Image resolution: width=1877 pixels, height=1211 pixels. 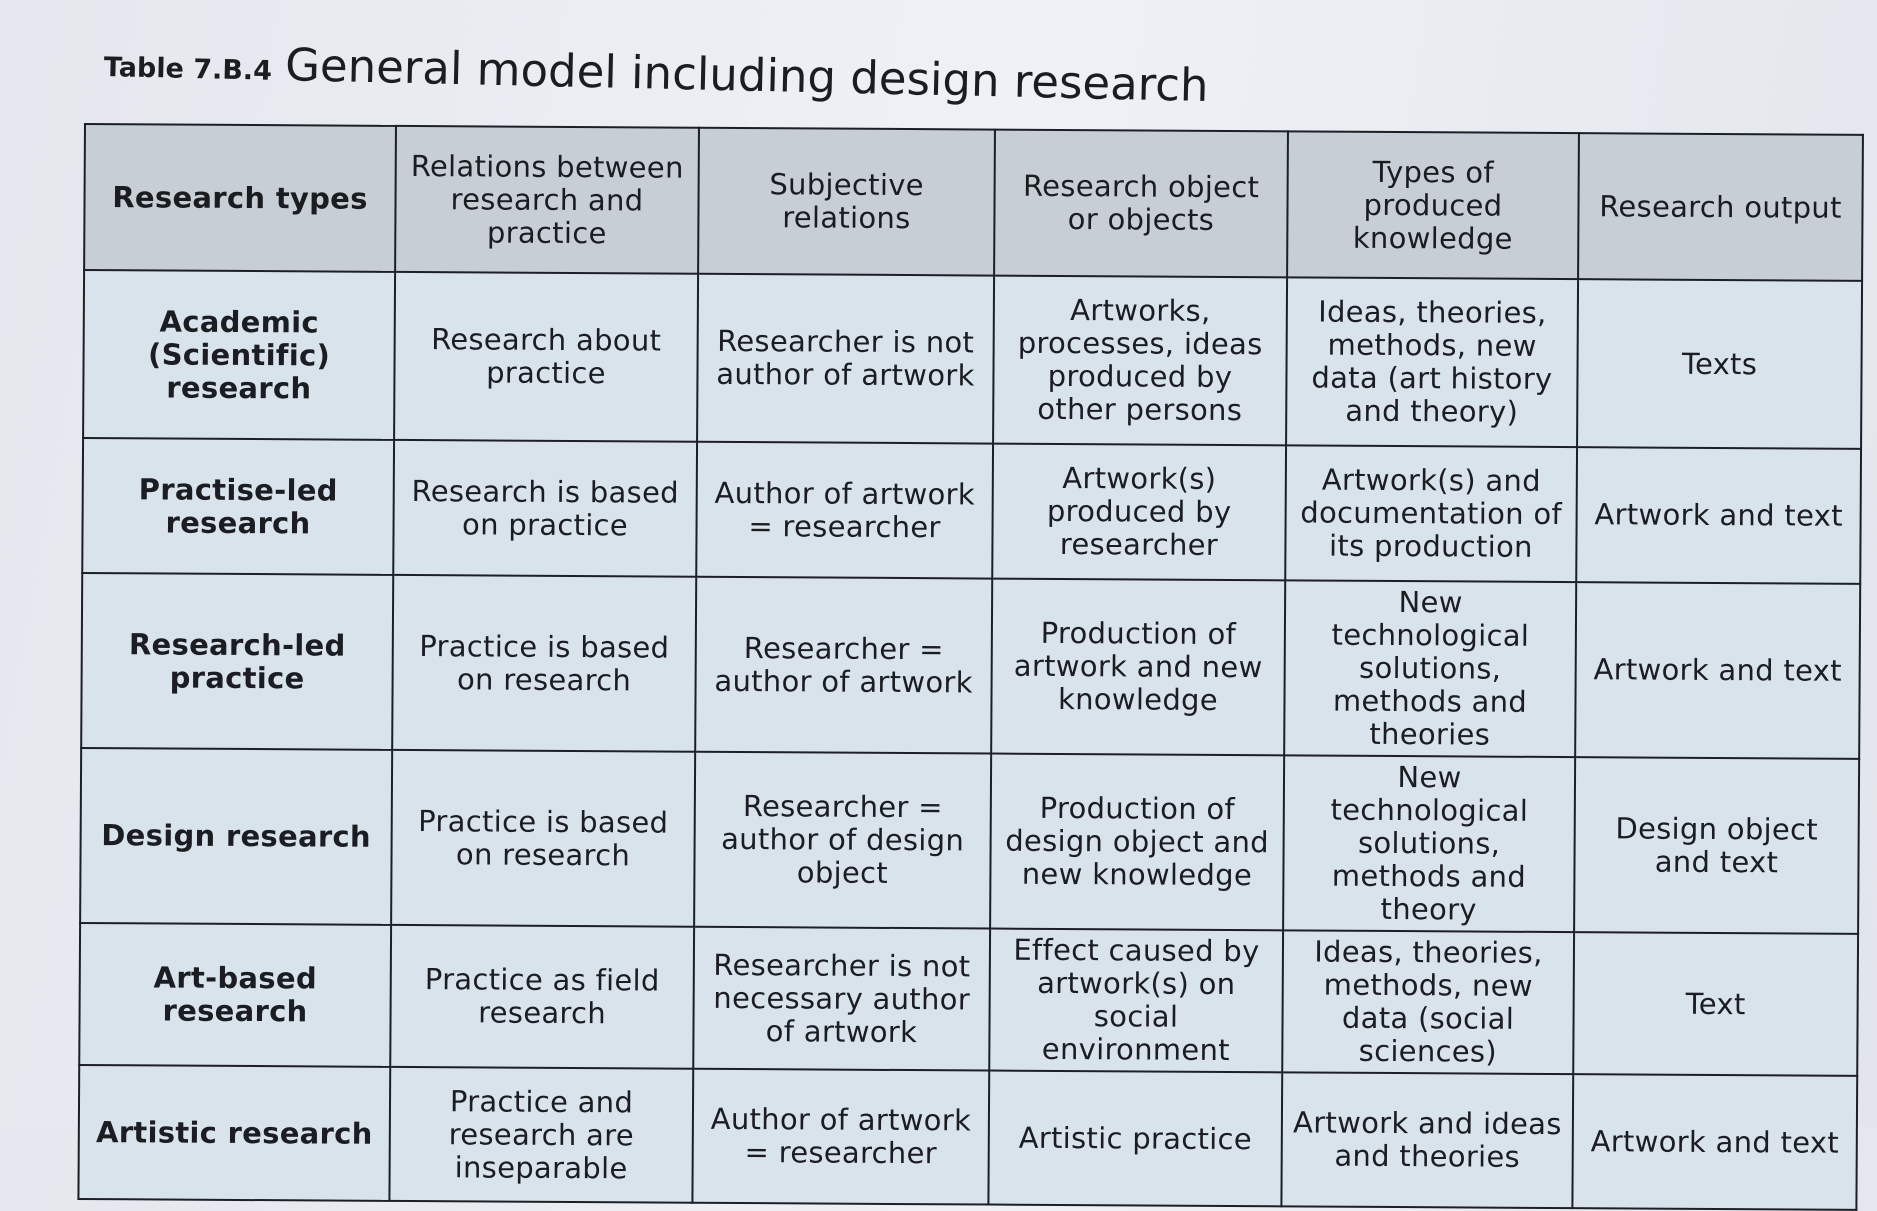 I want to click on row-header: Academic (Scientific) research, so click(x=239, y=355).